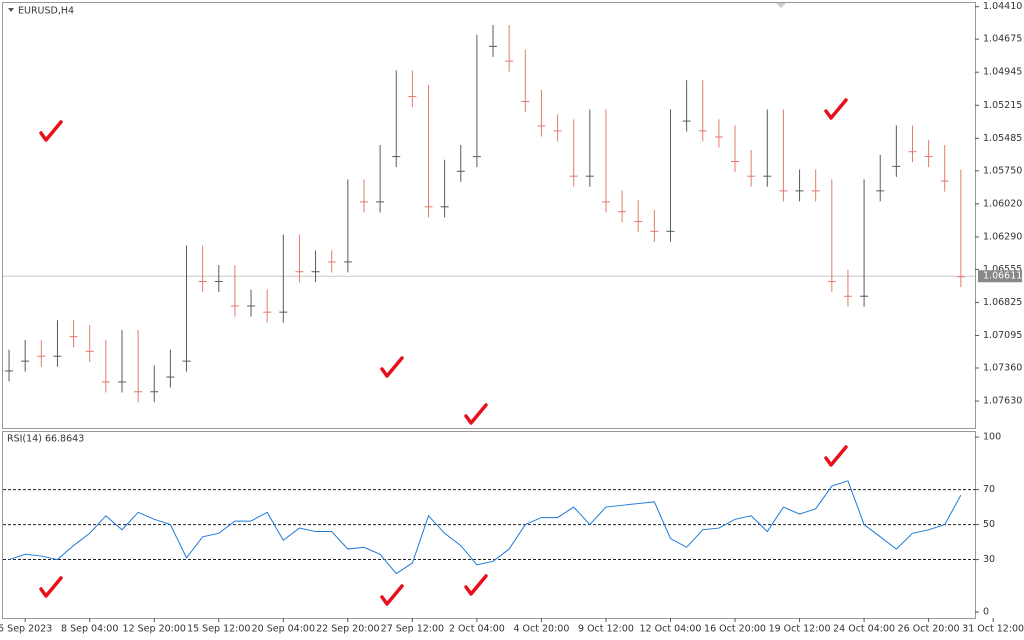 The image size is (1024, 640). What do you see at coordinates (46, 11) in the screenshot?
I see `symbol-title: EURUSD,H4` at bounding box center [46, 11].